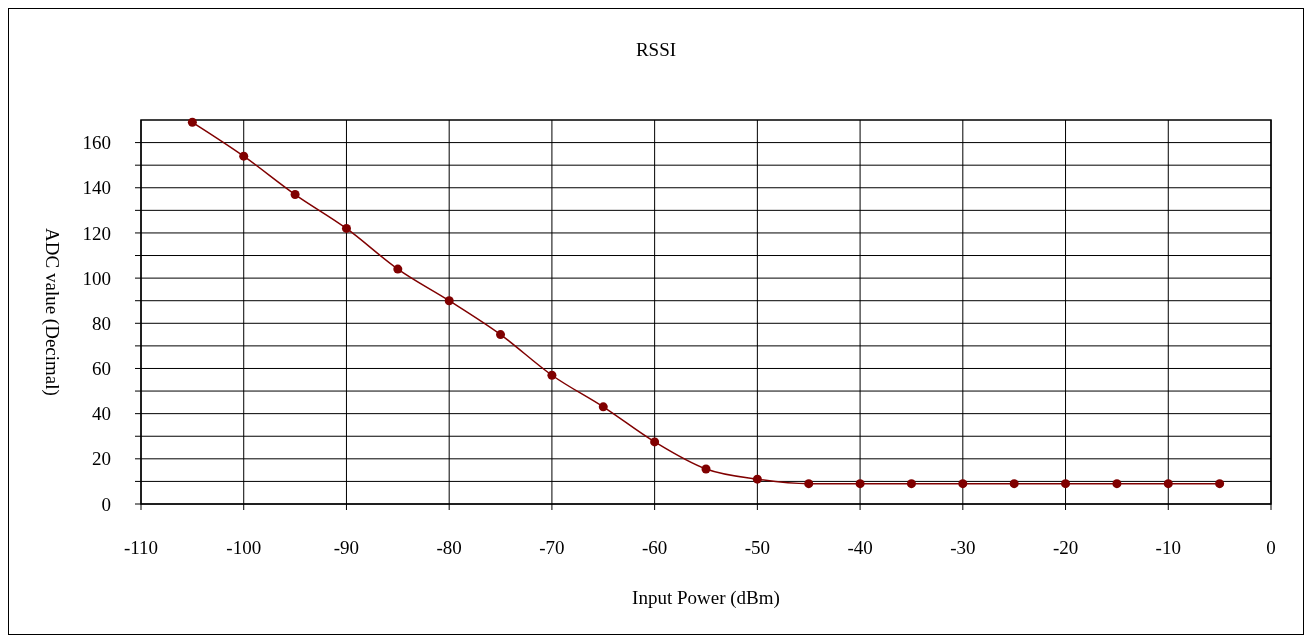 The height and width of the screenshot is (635, 1312). What do you see at coordinates (52, 312) in the screenshot?
I see `y-axis-title: ADC value (Decimal)` at bounding box center [52, 312].